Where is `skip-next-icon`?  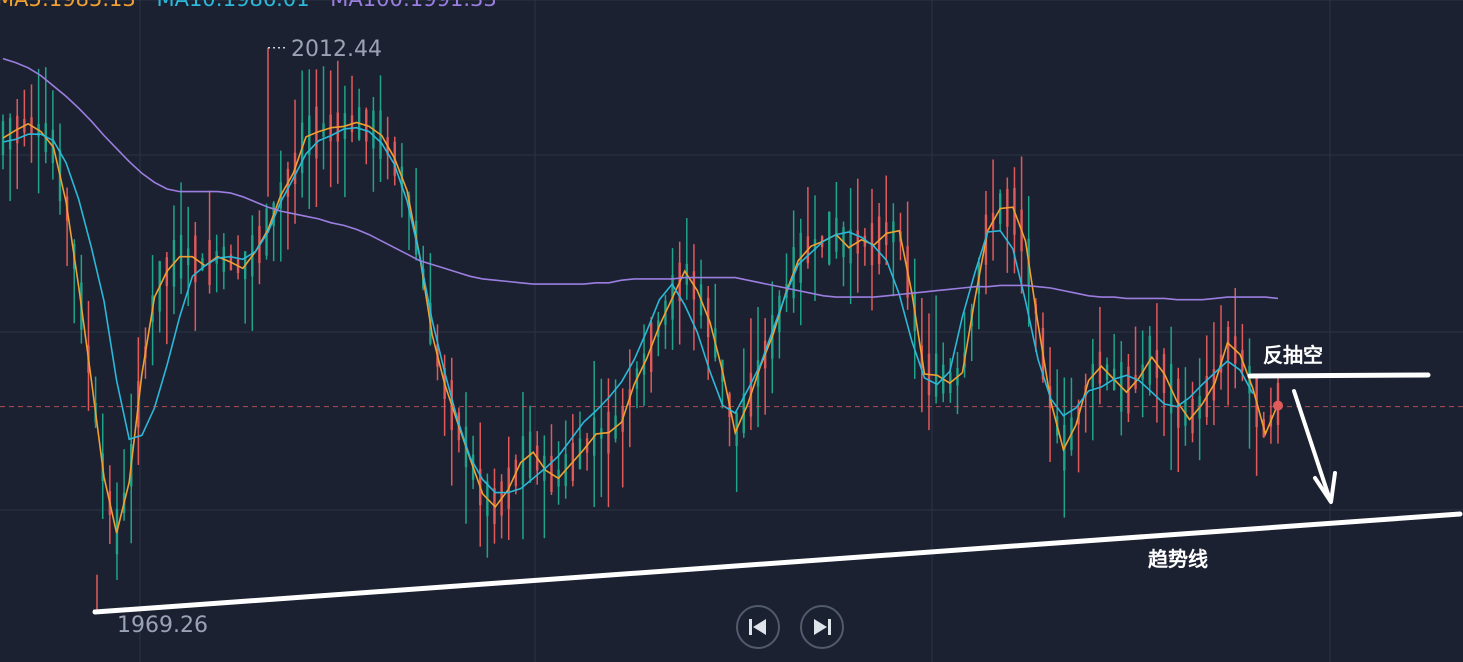 skip-next-icon is located at coordinates (822, 627).